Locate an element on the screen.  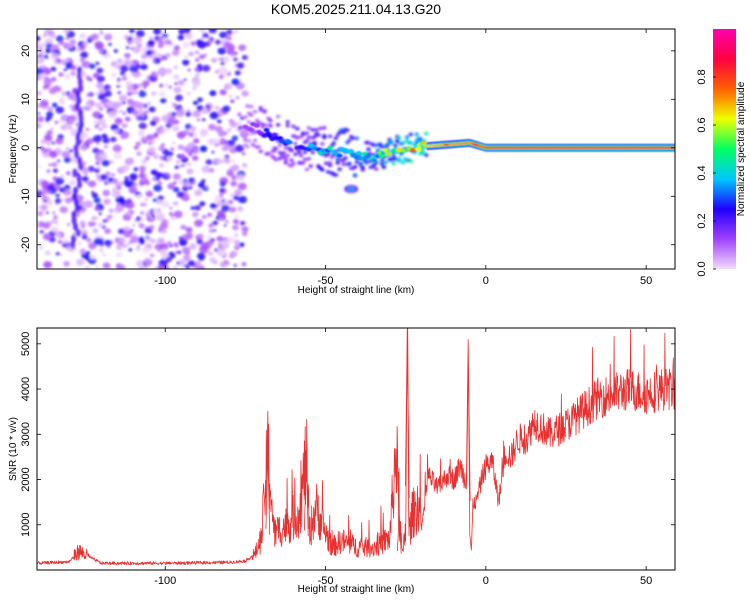
x-tick-label: -100 is located at coordinates (165, 281).